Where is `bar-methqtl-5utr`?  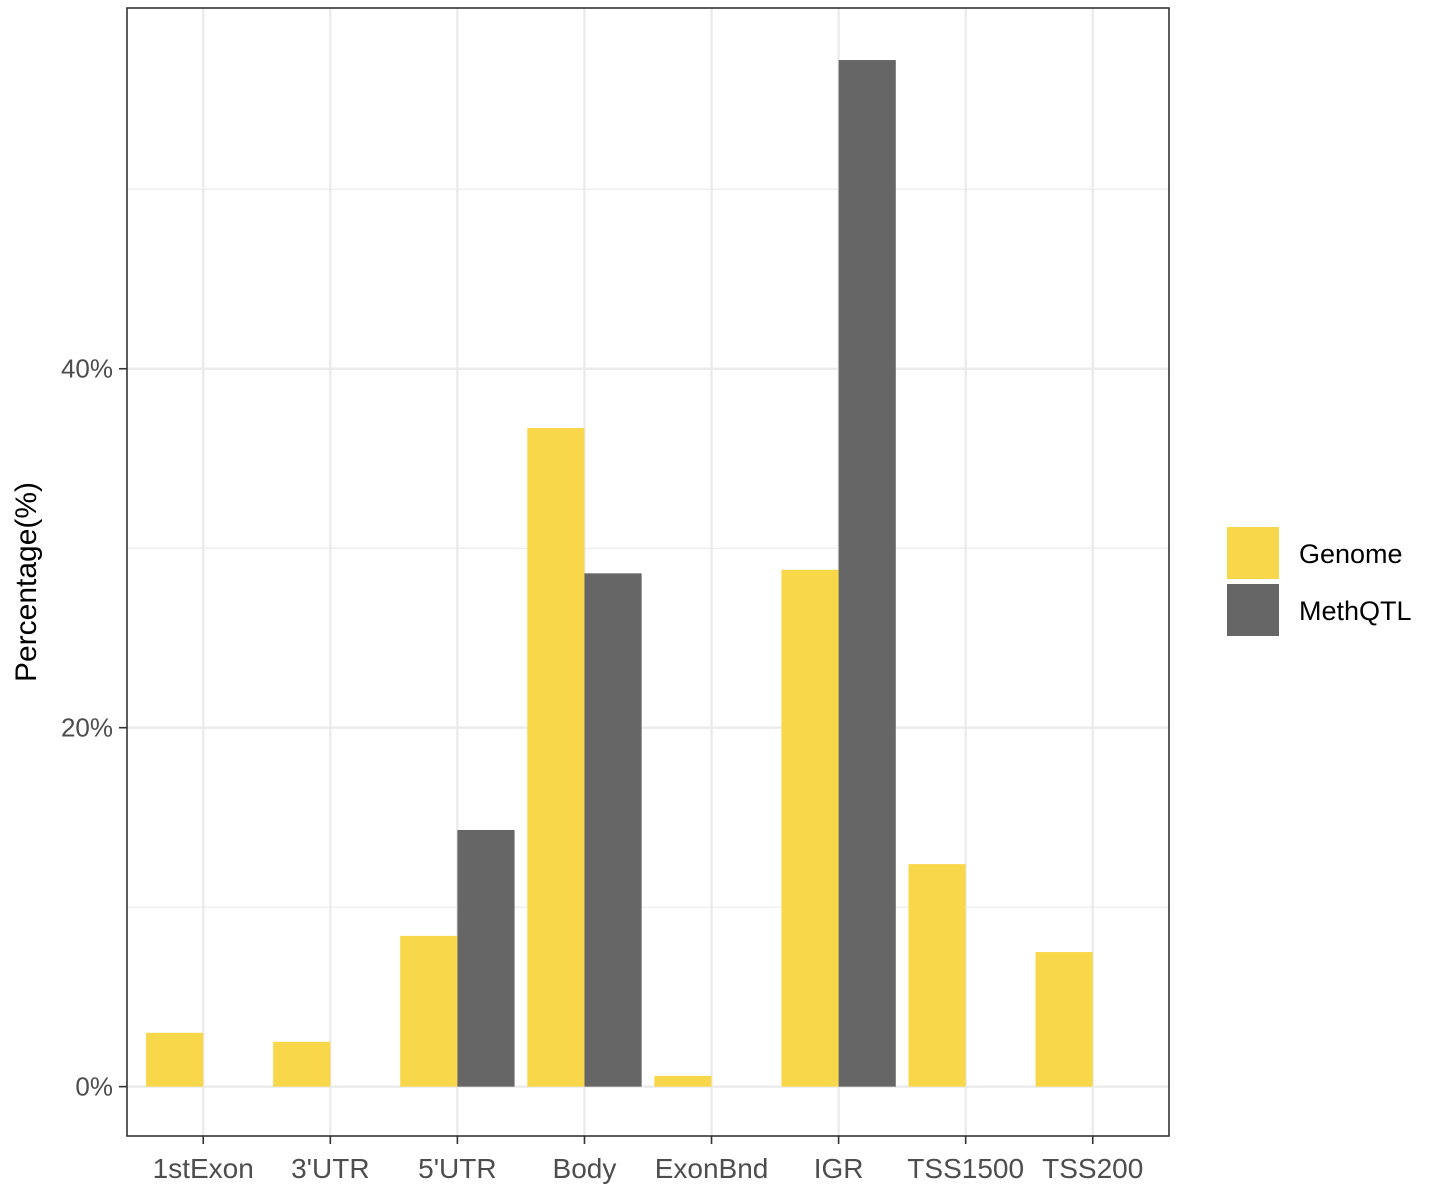 bar-methqtl-5utr is located at coordinates (486, 958).